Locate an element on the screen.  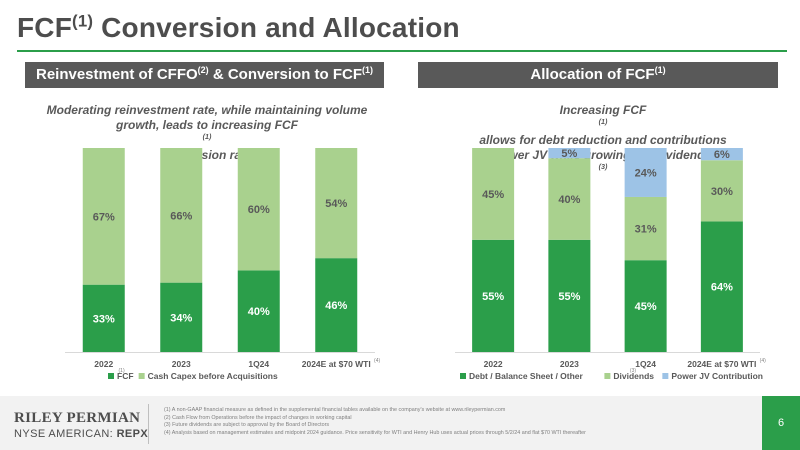
data-label: 5% is located at coordinates (569, 154).